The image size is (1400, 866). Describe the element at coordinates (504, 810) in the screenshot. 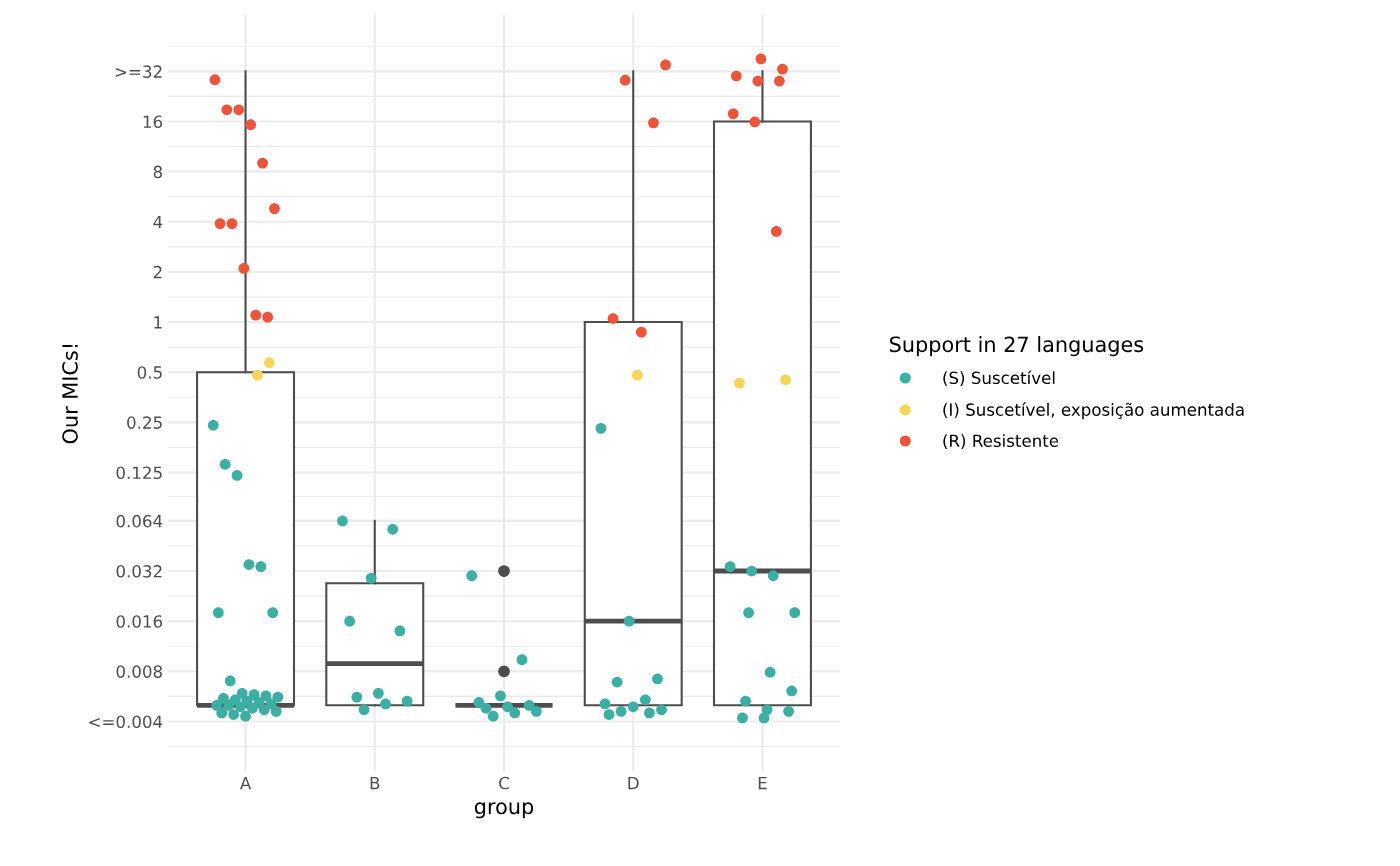

I see `x-axis-title: group` at that location.